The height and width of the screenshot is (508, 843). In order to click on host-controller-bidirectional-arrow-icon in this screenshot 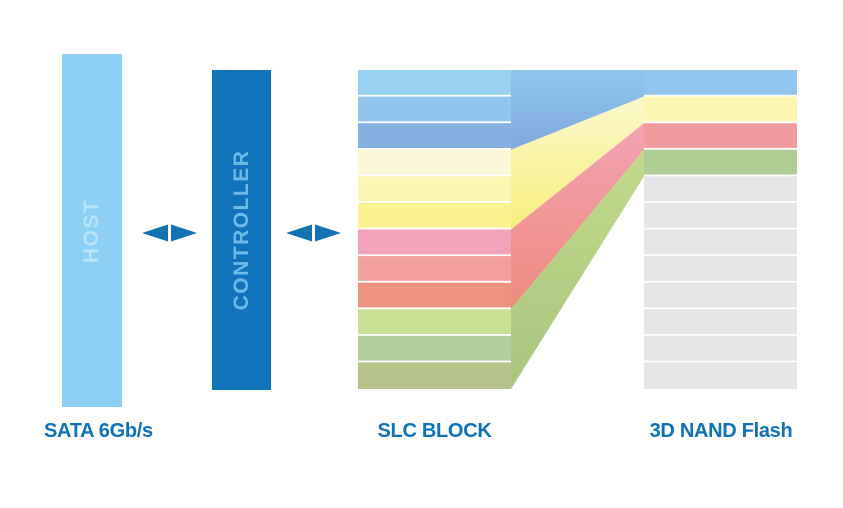, I will do `click(169, 233)`.